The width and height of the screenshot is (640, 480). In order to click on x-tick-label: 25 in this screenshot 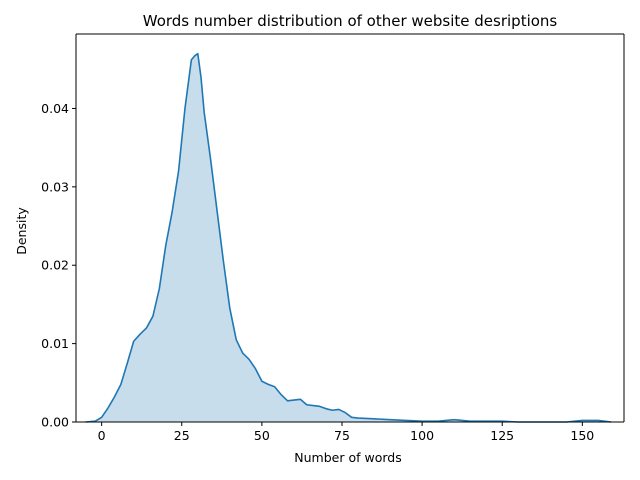, I will do `click(182, 435)`.